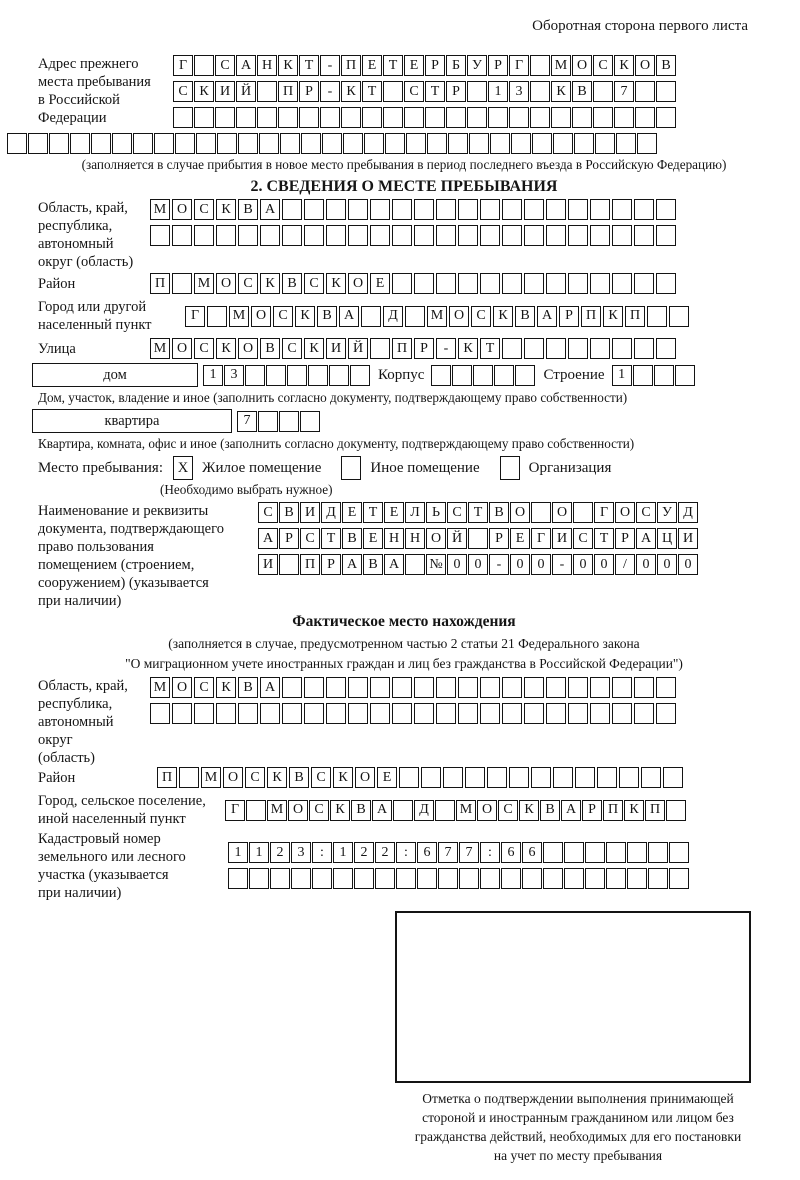  I want to click on char-box: 3, so click(234, 375).